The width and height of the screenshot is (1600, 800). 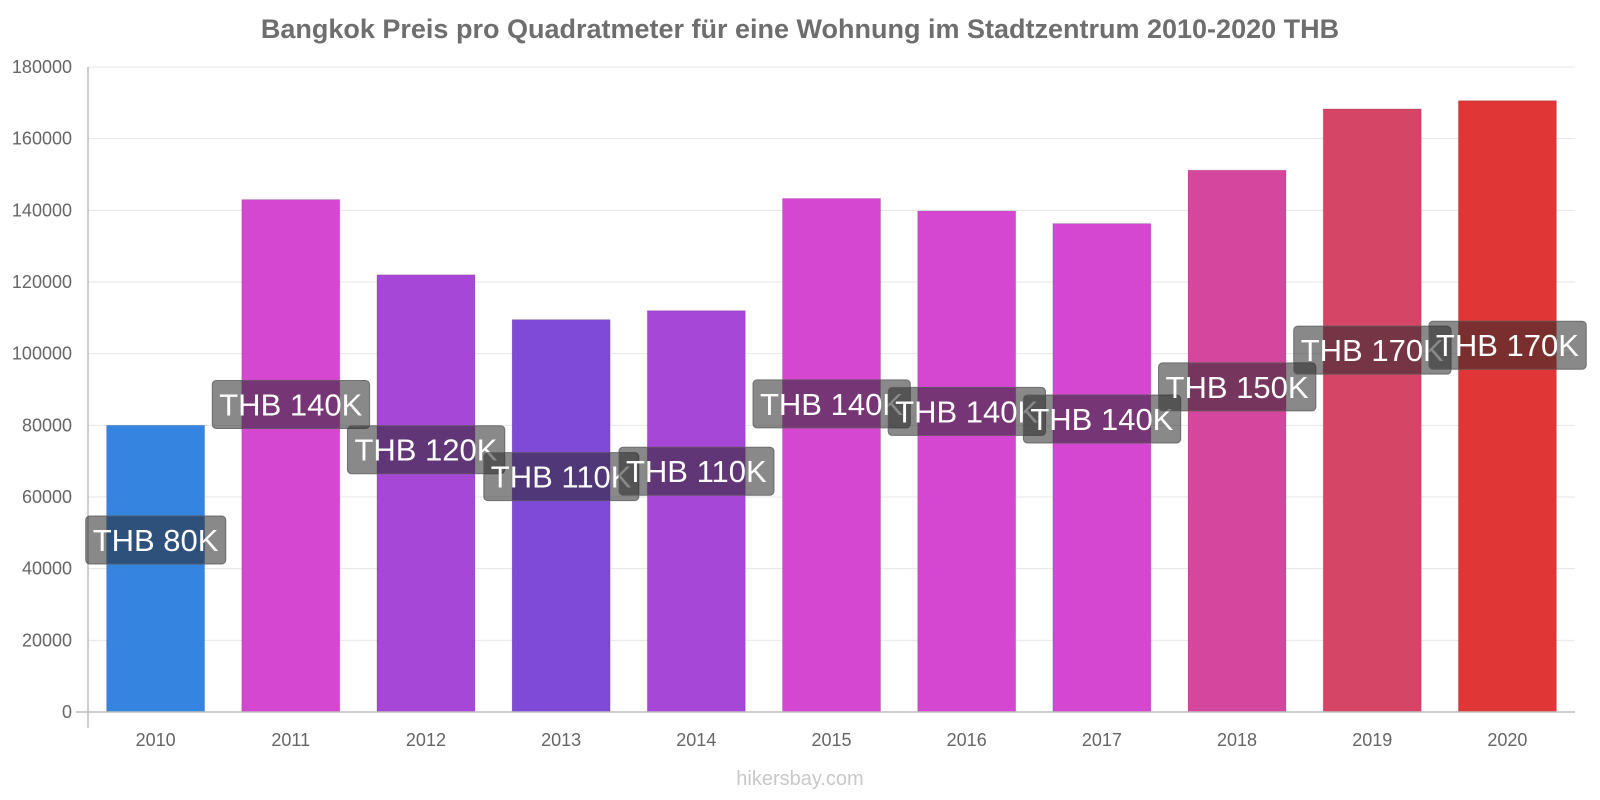 What do you see at coordinates (561, 516) in the screenshot?
I see `bar-2013` at bounding box center [561, 516].